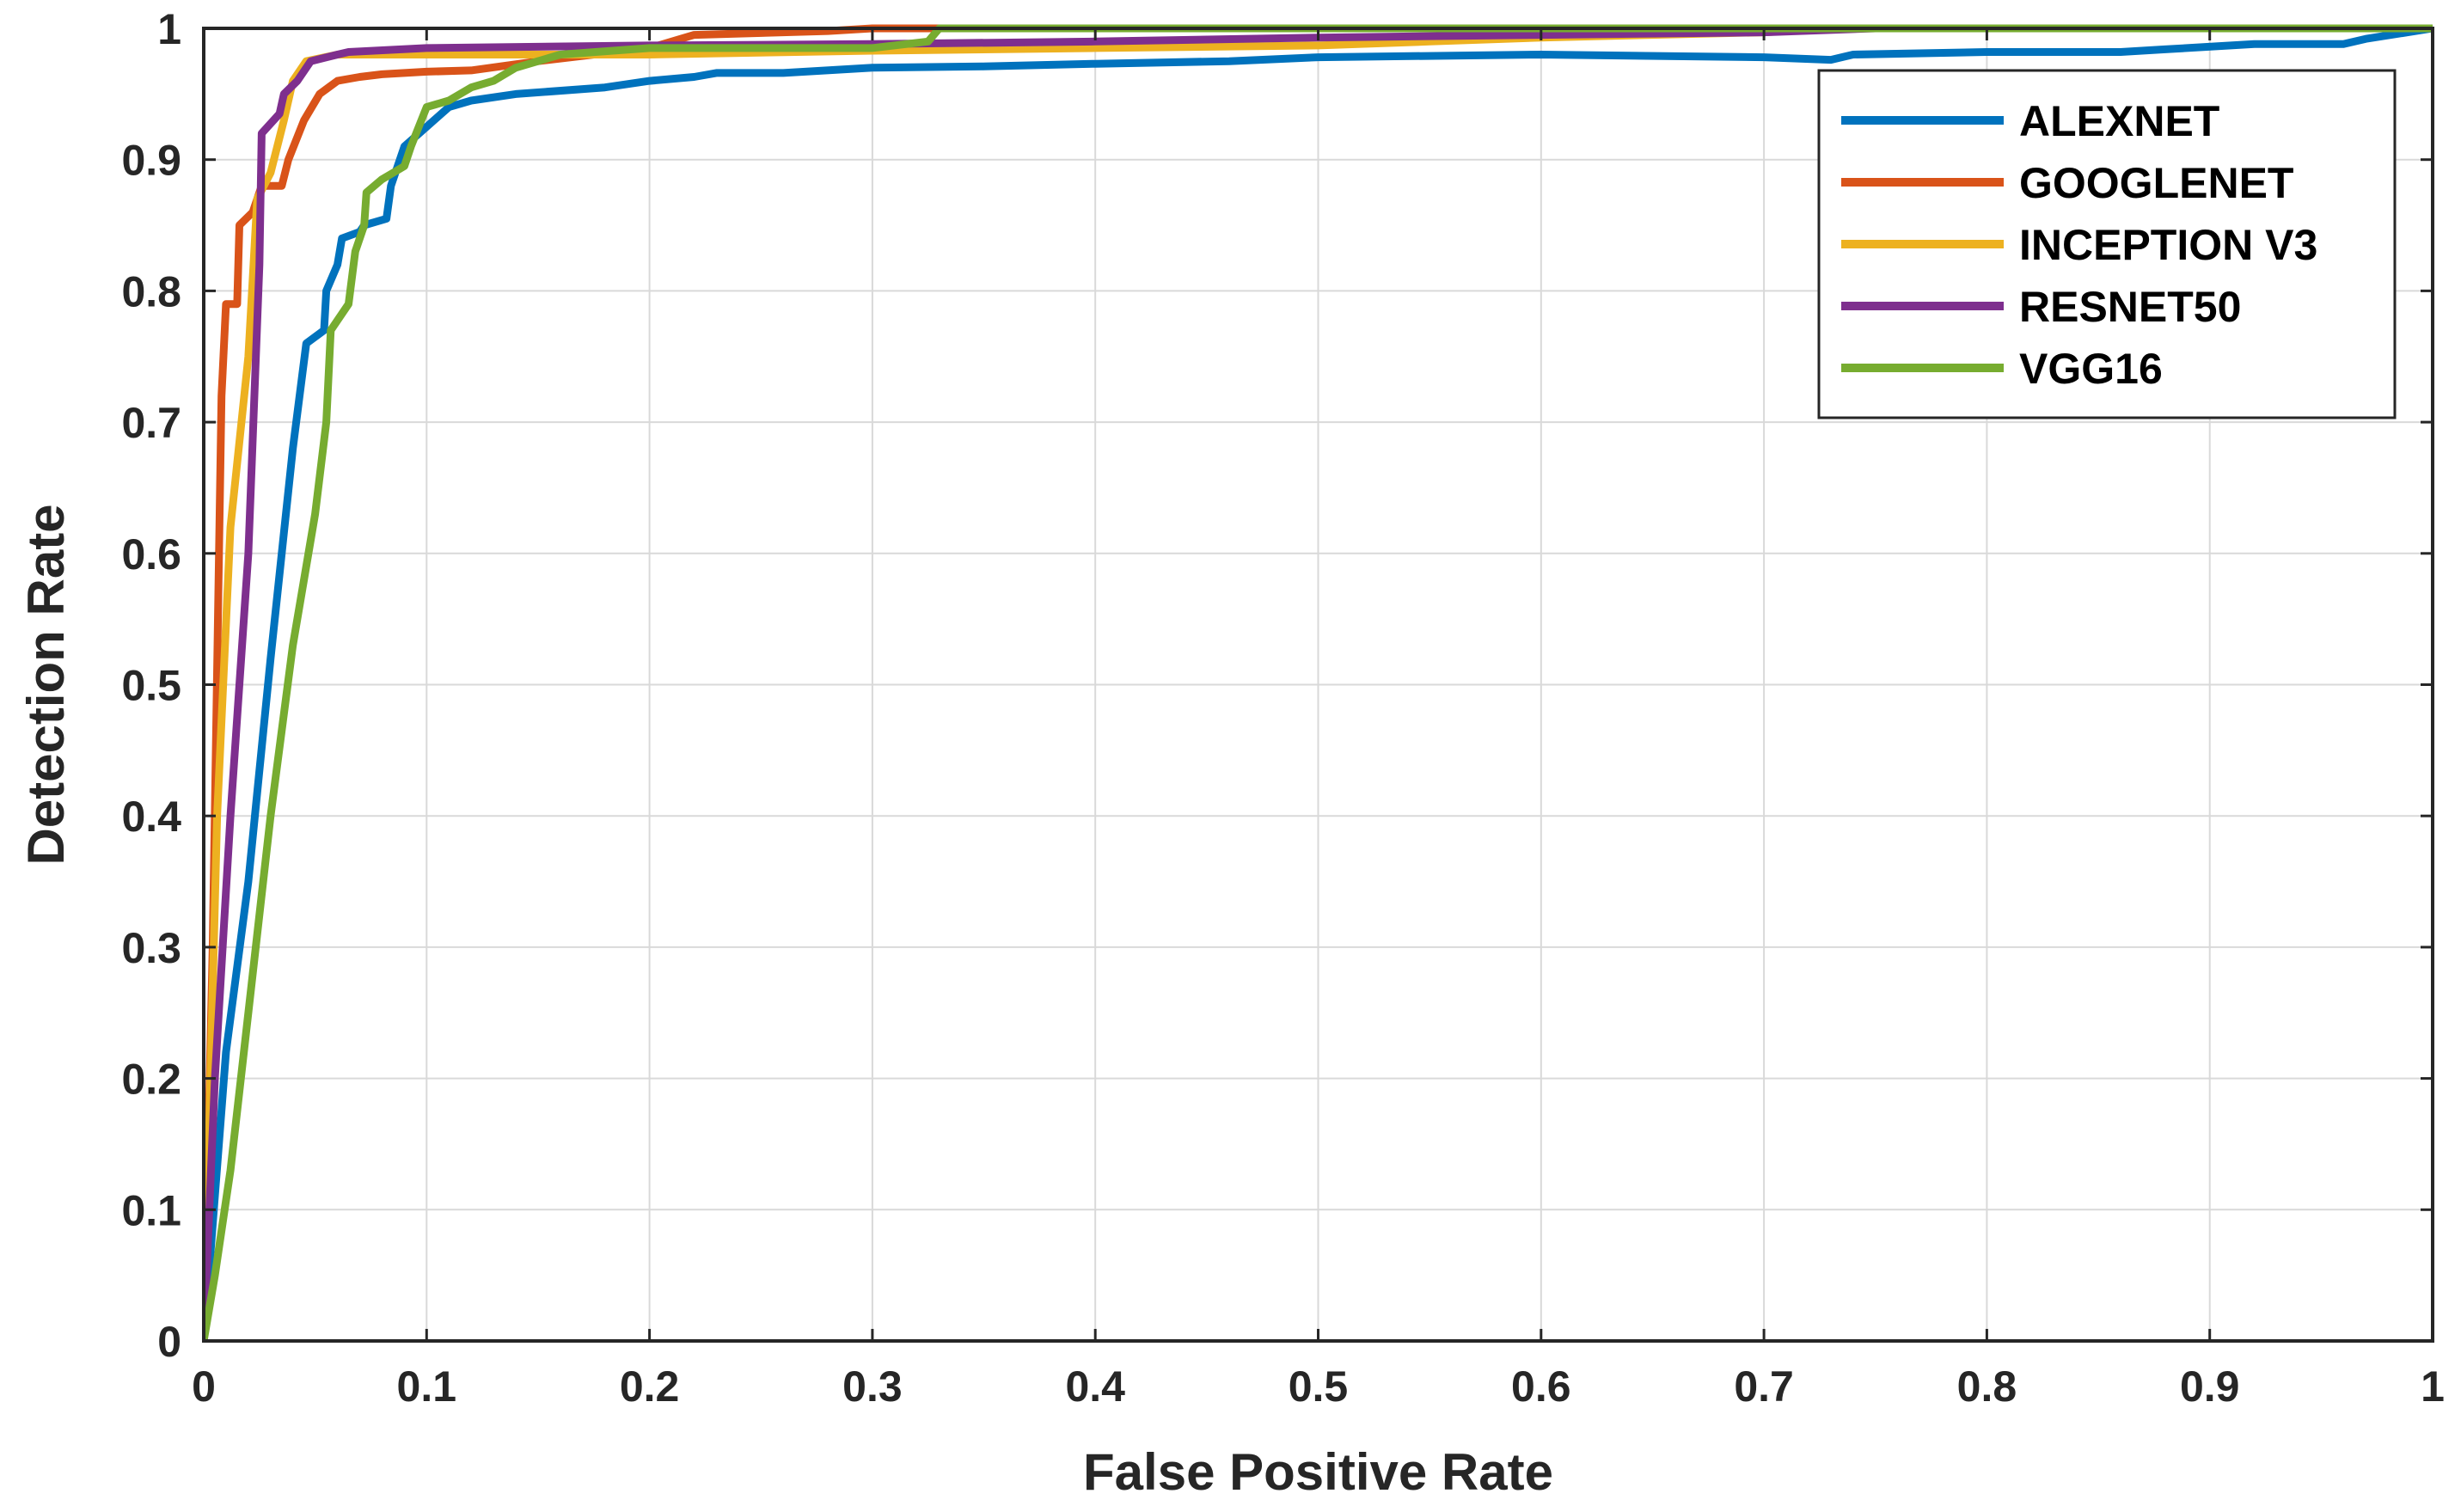  What do you see at coordinates (2168, 245) in the screenshot?
I see `legend-label-inception-v3: INCEPTION V3` at bounding box center [2168, 245].